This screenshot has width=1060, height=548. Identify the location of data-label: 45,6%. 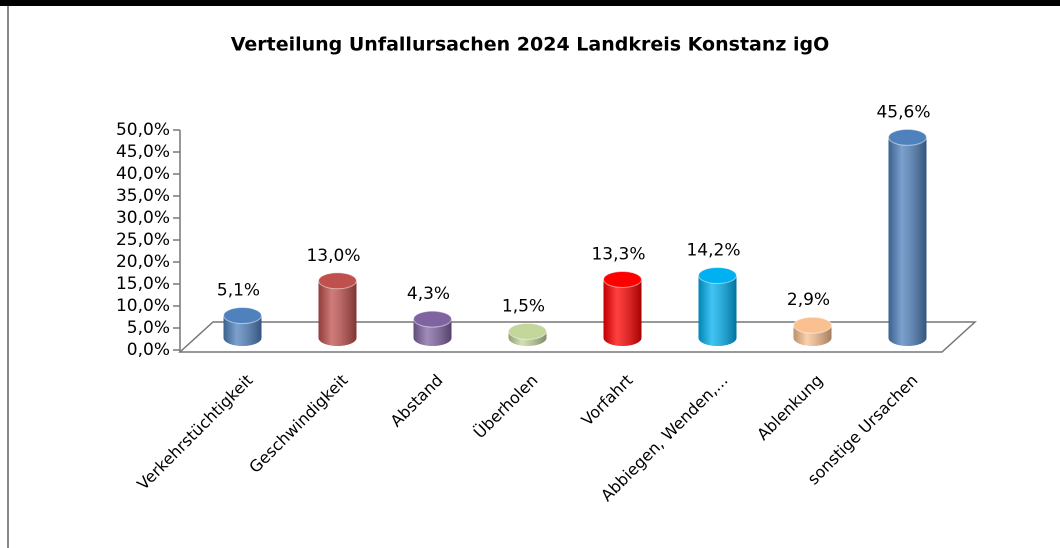
(903, 112).